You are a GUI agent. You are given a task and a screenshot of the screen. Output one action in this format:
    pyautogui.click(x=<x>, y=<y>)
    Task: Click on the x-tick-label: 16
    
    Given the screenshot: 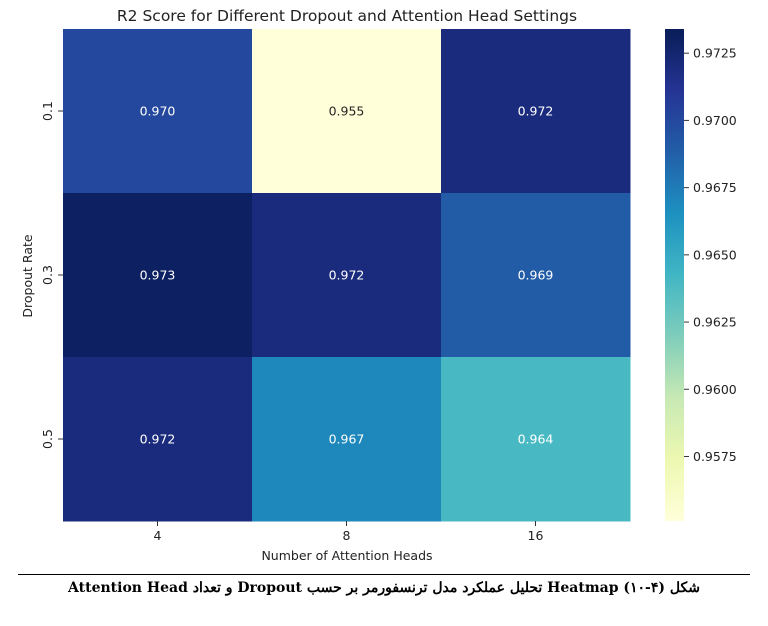 What is the action you would take?
    pyautogui.click(x=536, y=535)
    